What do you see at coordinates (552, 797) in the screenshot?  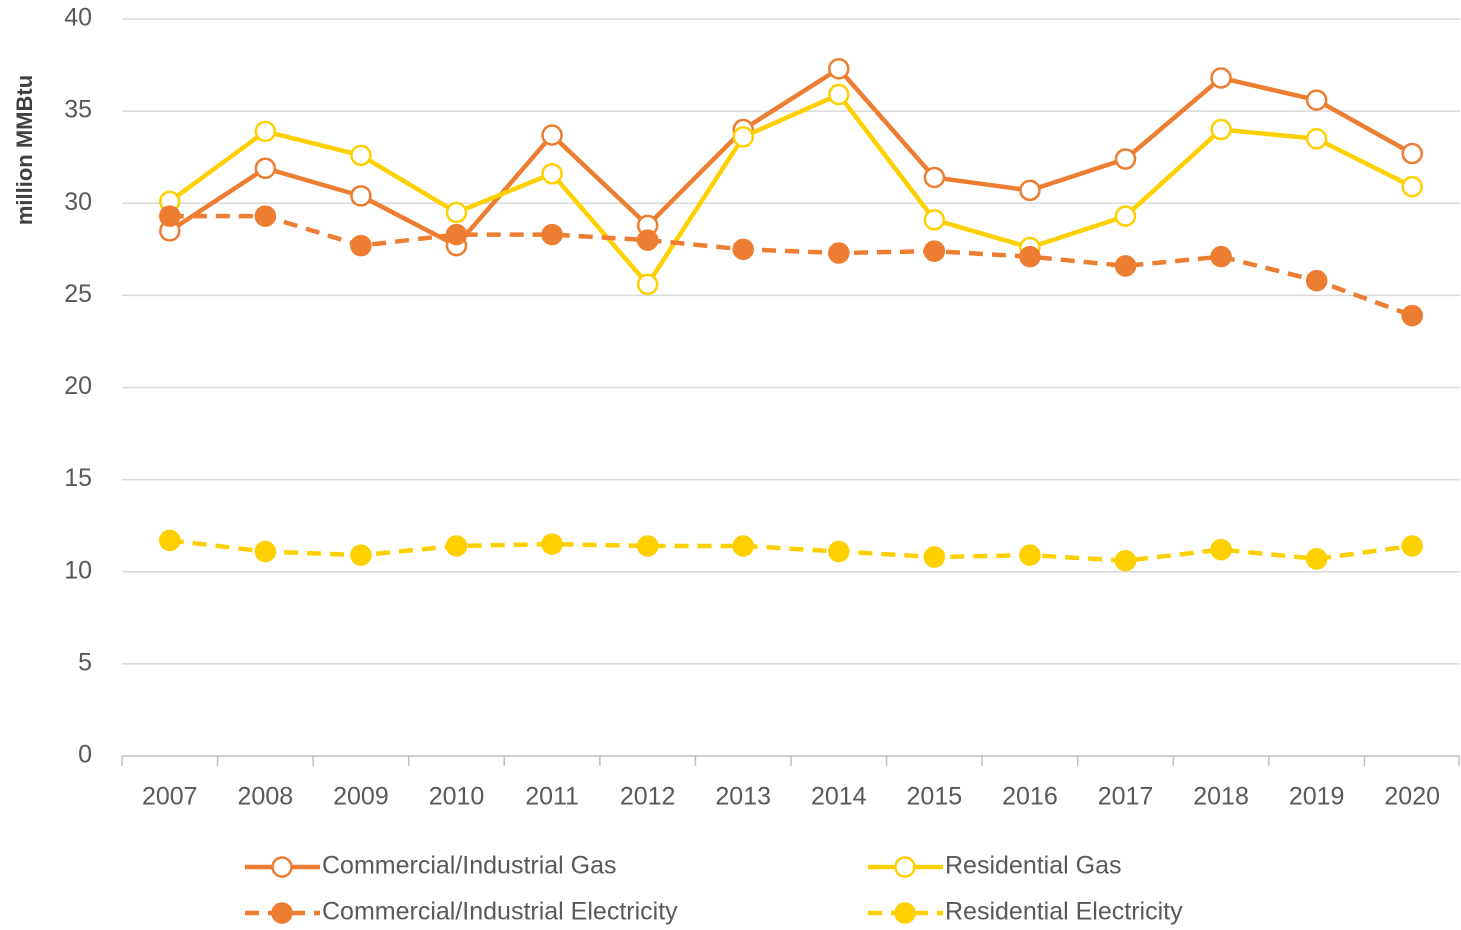 I see `x-tick-label: 2011` at bounding box center [552, 797].